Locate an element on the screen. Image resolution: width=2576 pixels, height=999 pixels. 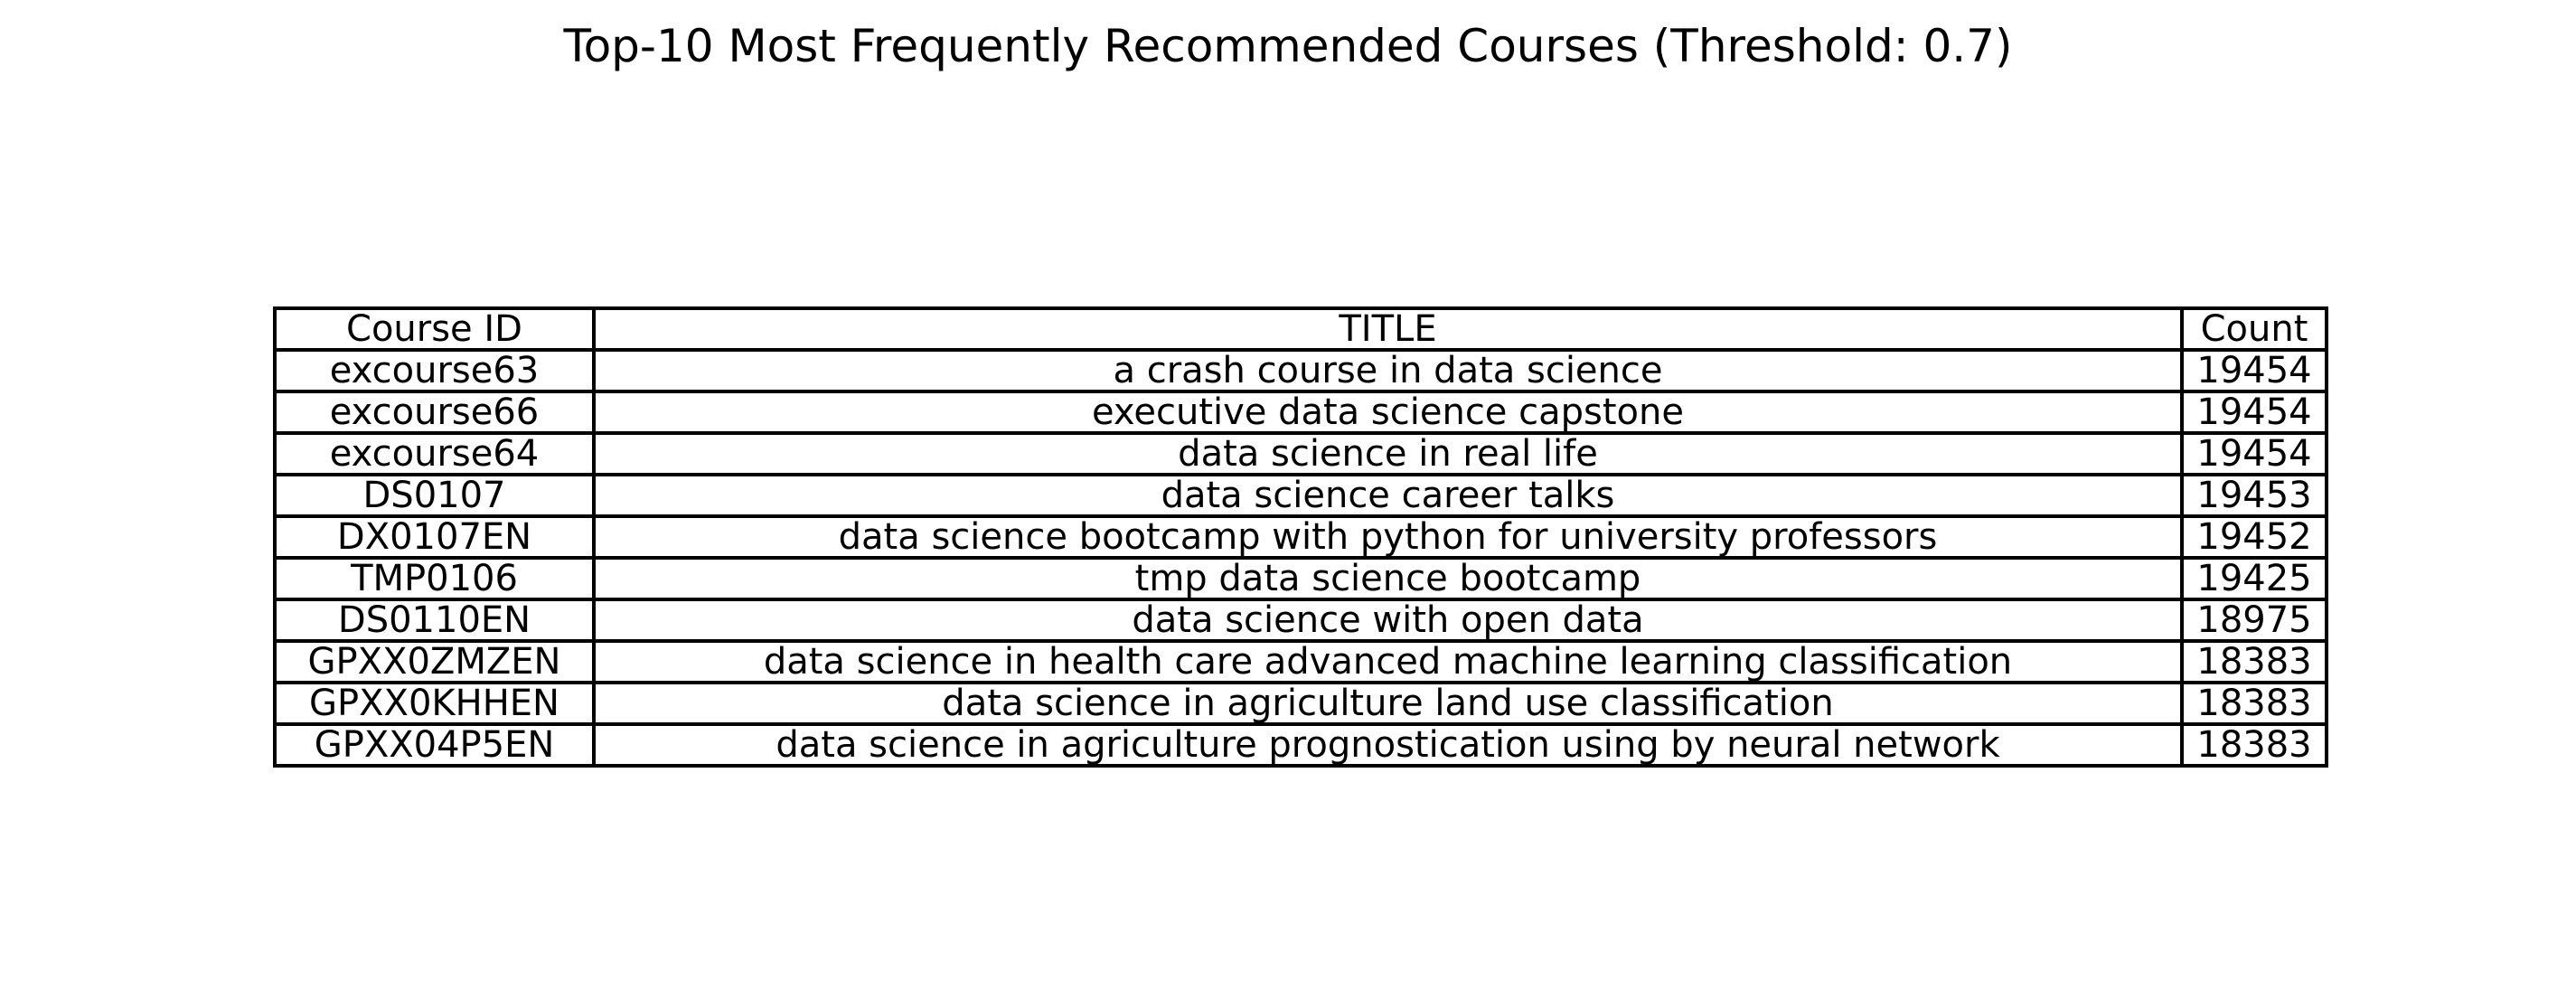
course-id-cell: DS0110EN is located at coordinates (434, 621).